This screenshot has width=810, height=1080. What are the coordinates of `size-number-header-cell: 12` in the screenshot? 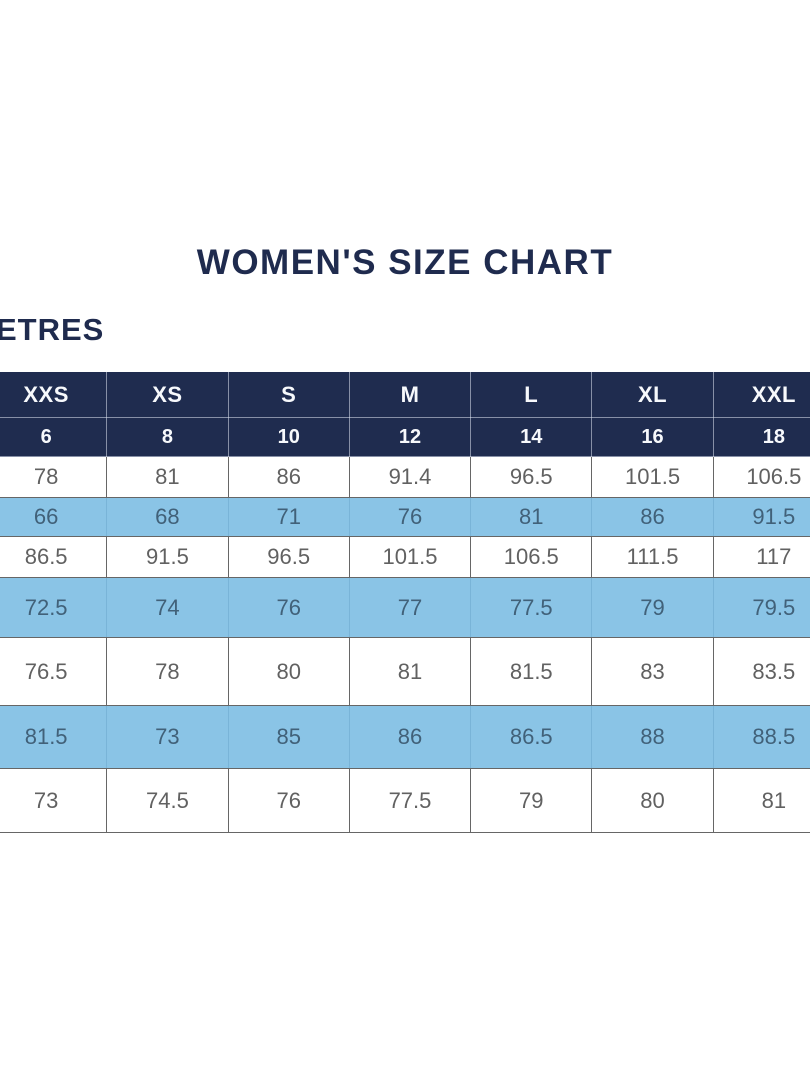 It's located at (410, 437).